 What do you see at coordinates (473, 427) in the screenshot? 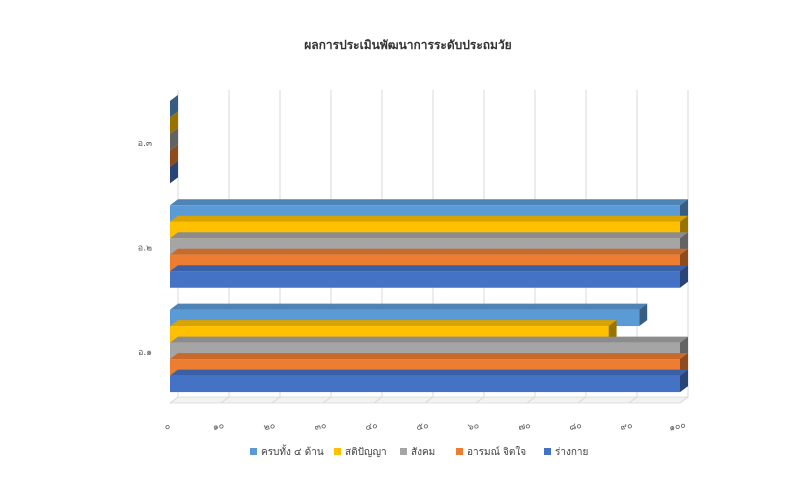
I see `x-tick-label: ๖๐` at bounding box center [473, 427].